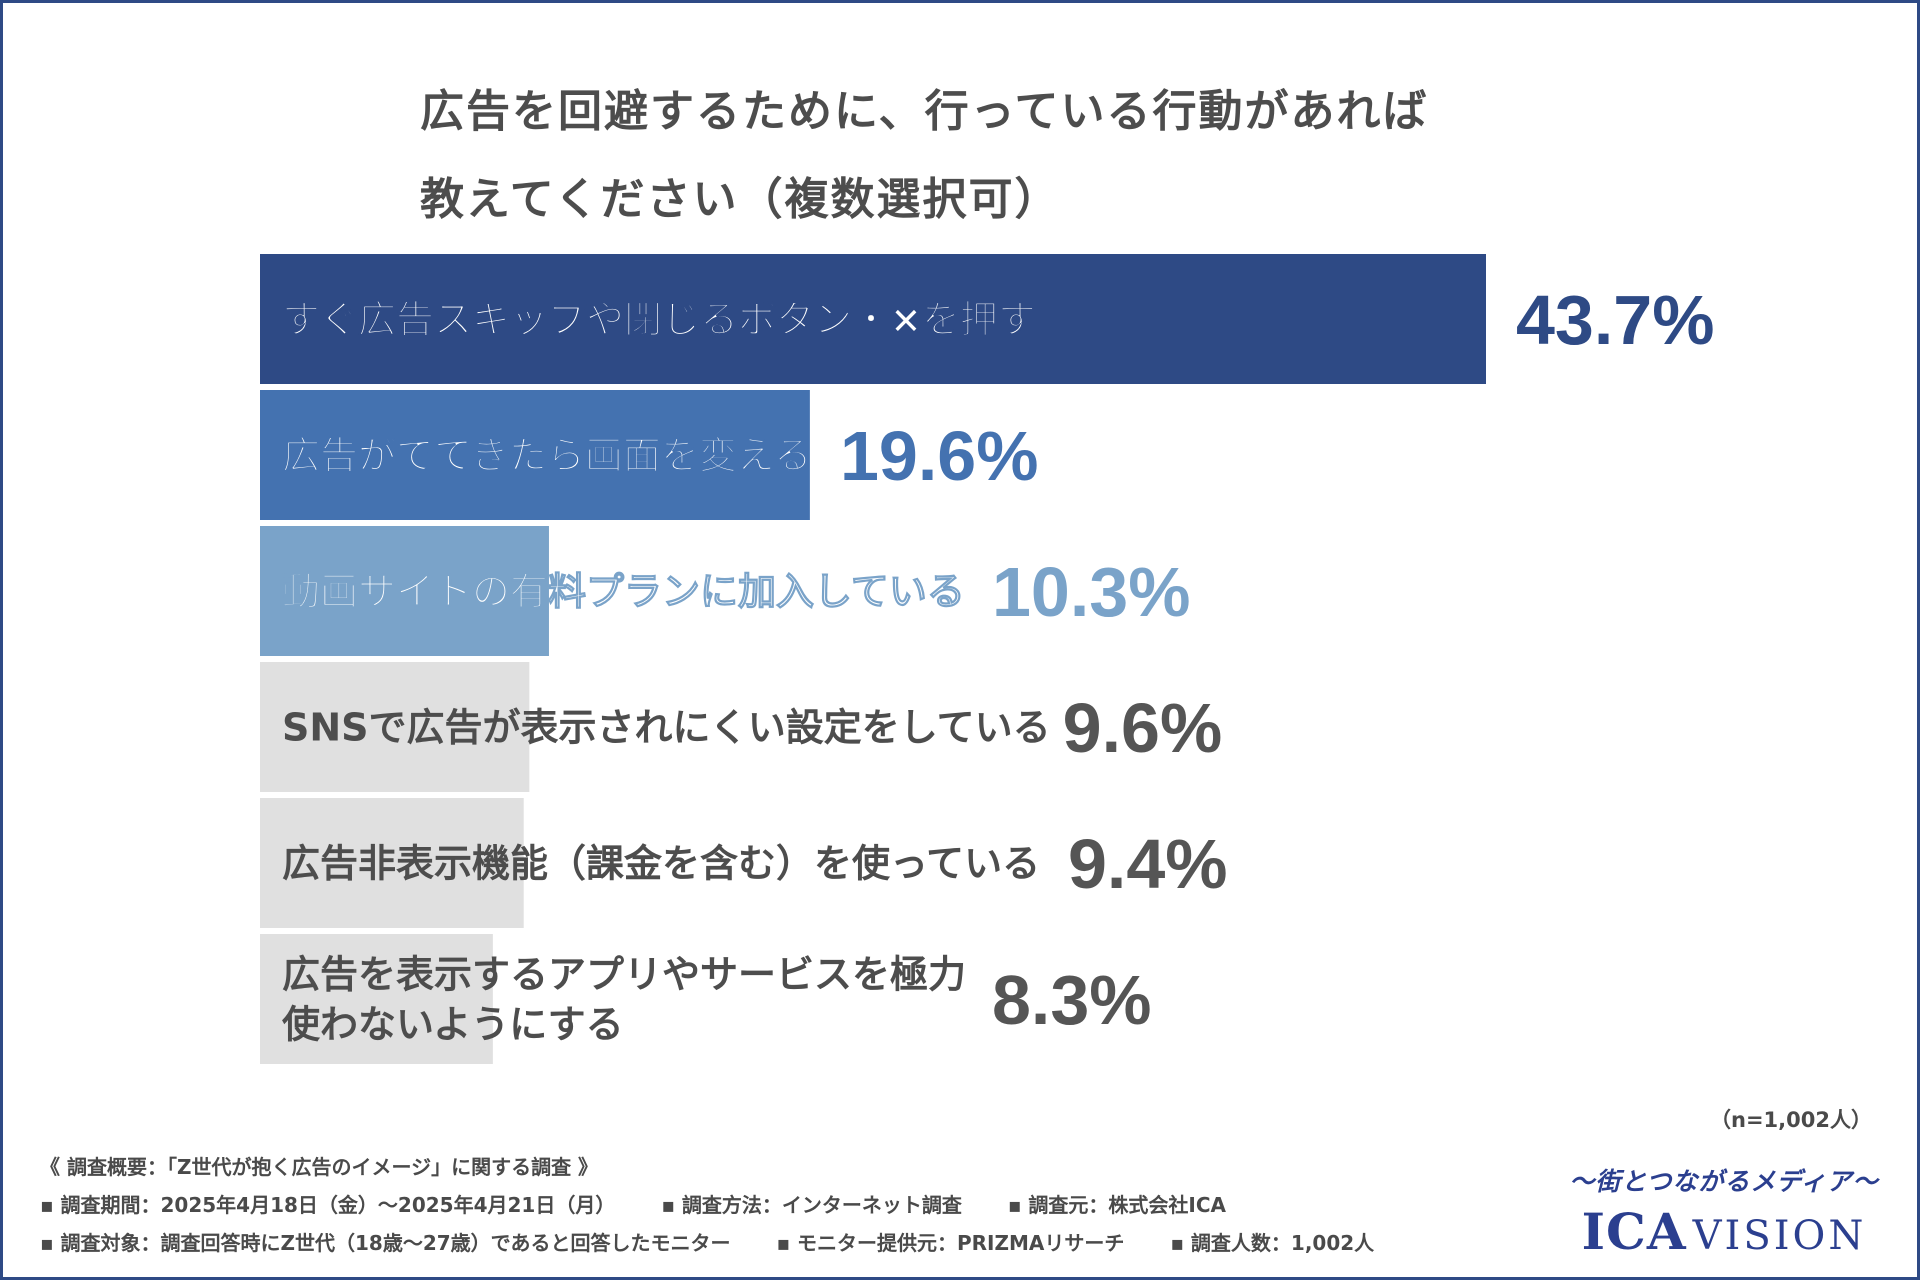 The width and height of the screenshot is (1920, 1280). What do you see at coordinates (666, 728) in the screenshot?
I see `bar-label-4: SNSで広告が表示されにくい設定をしている` at bounding box center [666, 728].